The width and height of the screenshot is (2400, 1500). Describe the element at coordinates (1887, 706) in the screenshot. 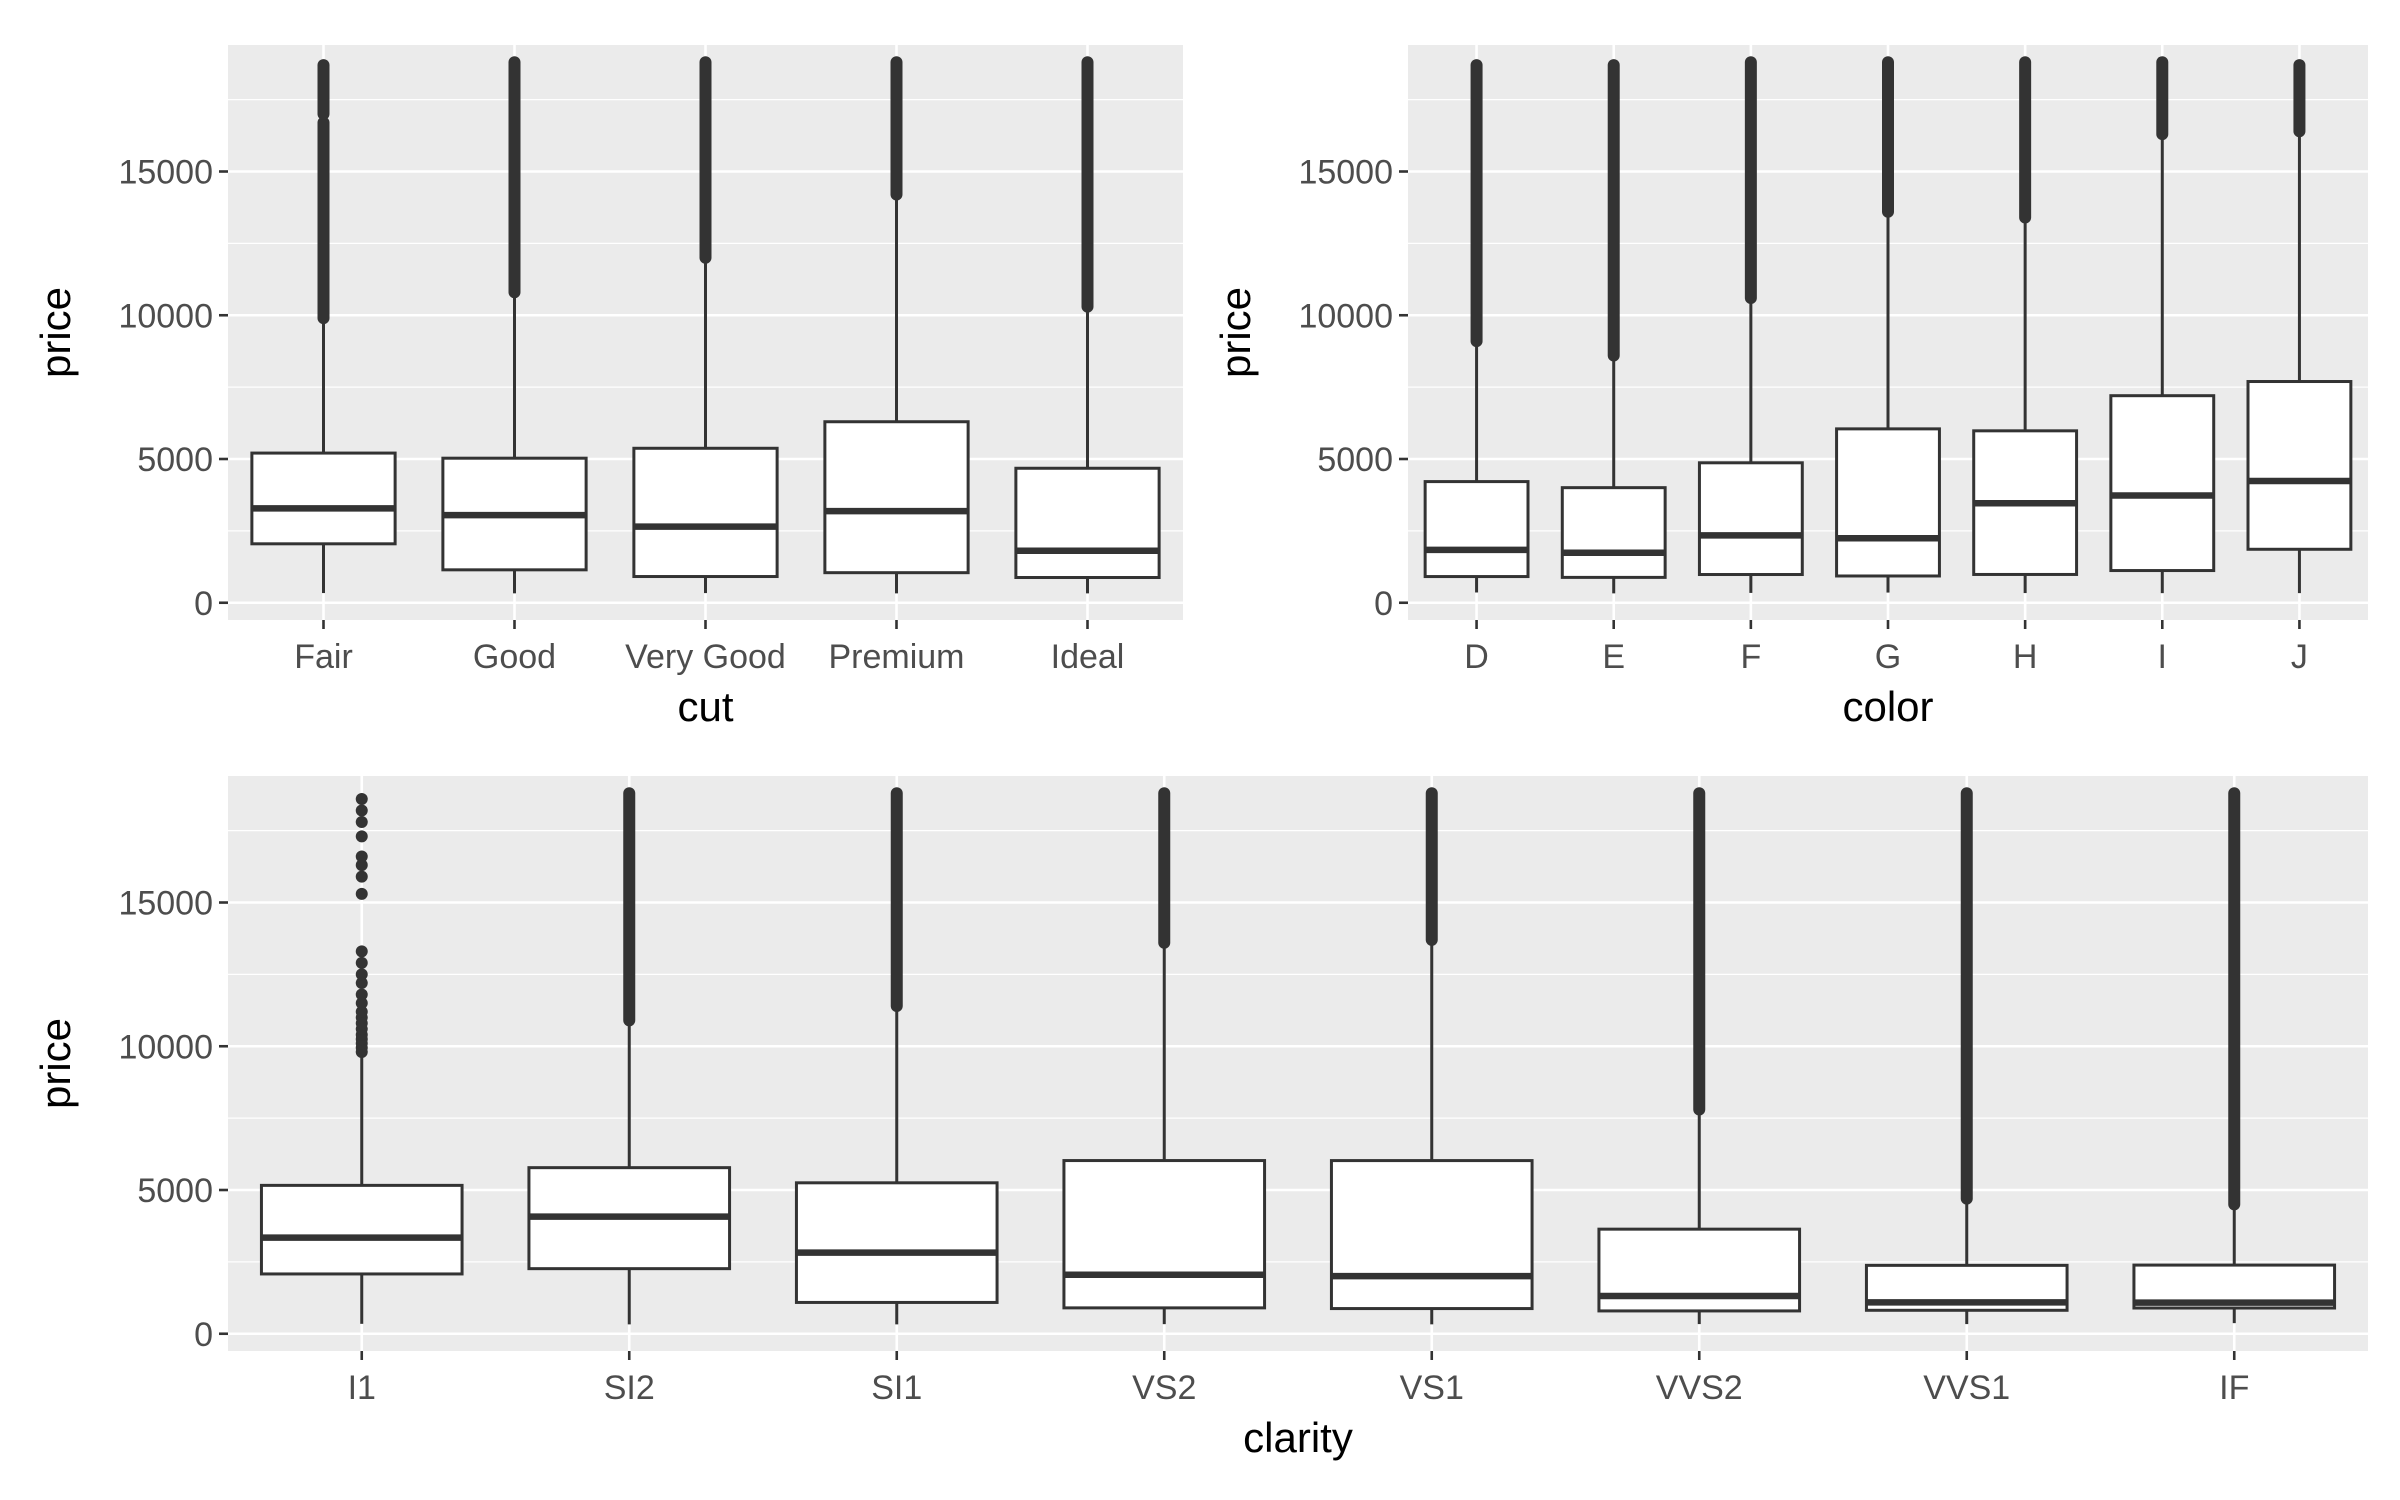

I see `x-axis-title: color` at that location.